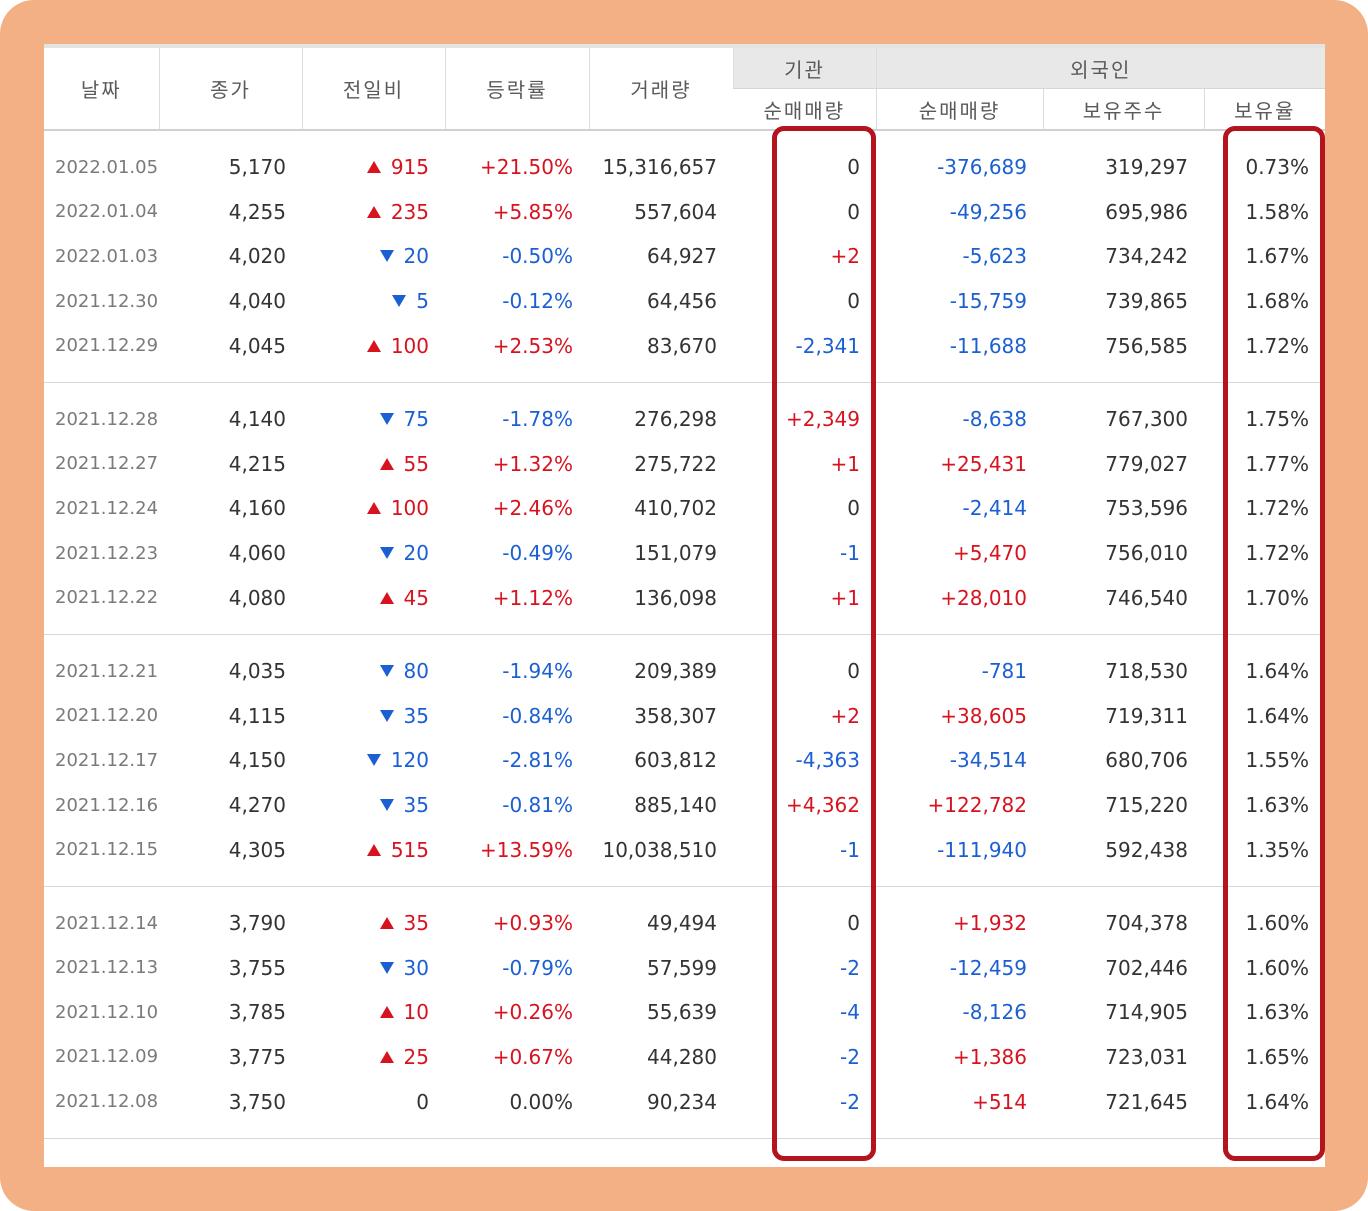 The height and width of the screenshot is (1211, 1368). I want to click on cell-volume: 83,670, so click(682, 345).